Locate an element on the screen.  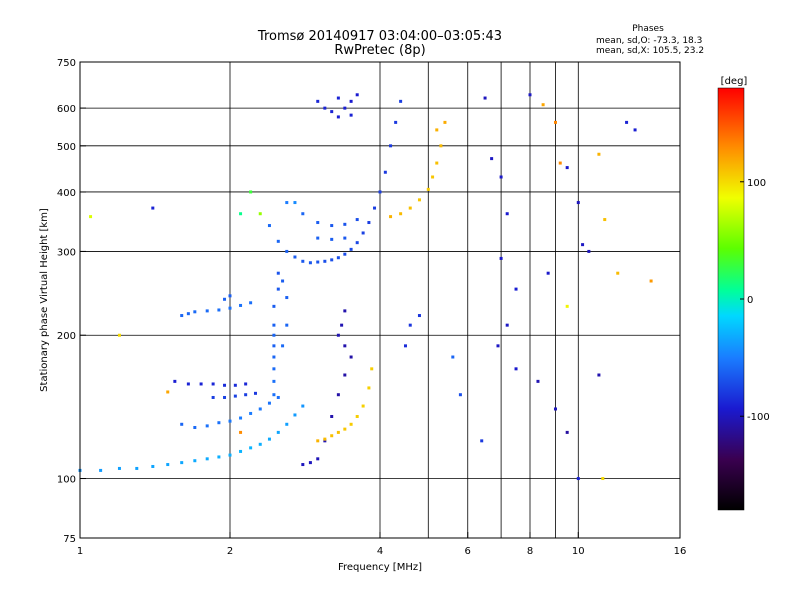
colorbar is located at coordinates (731, 299).